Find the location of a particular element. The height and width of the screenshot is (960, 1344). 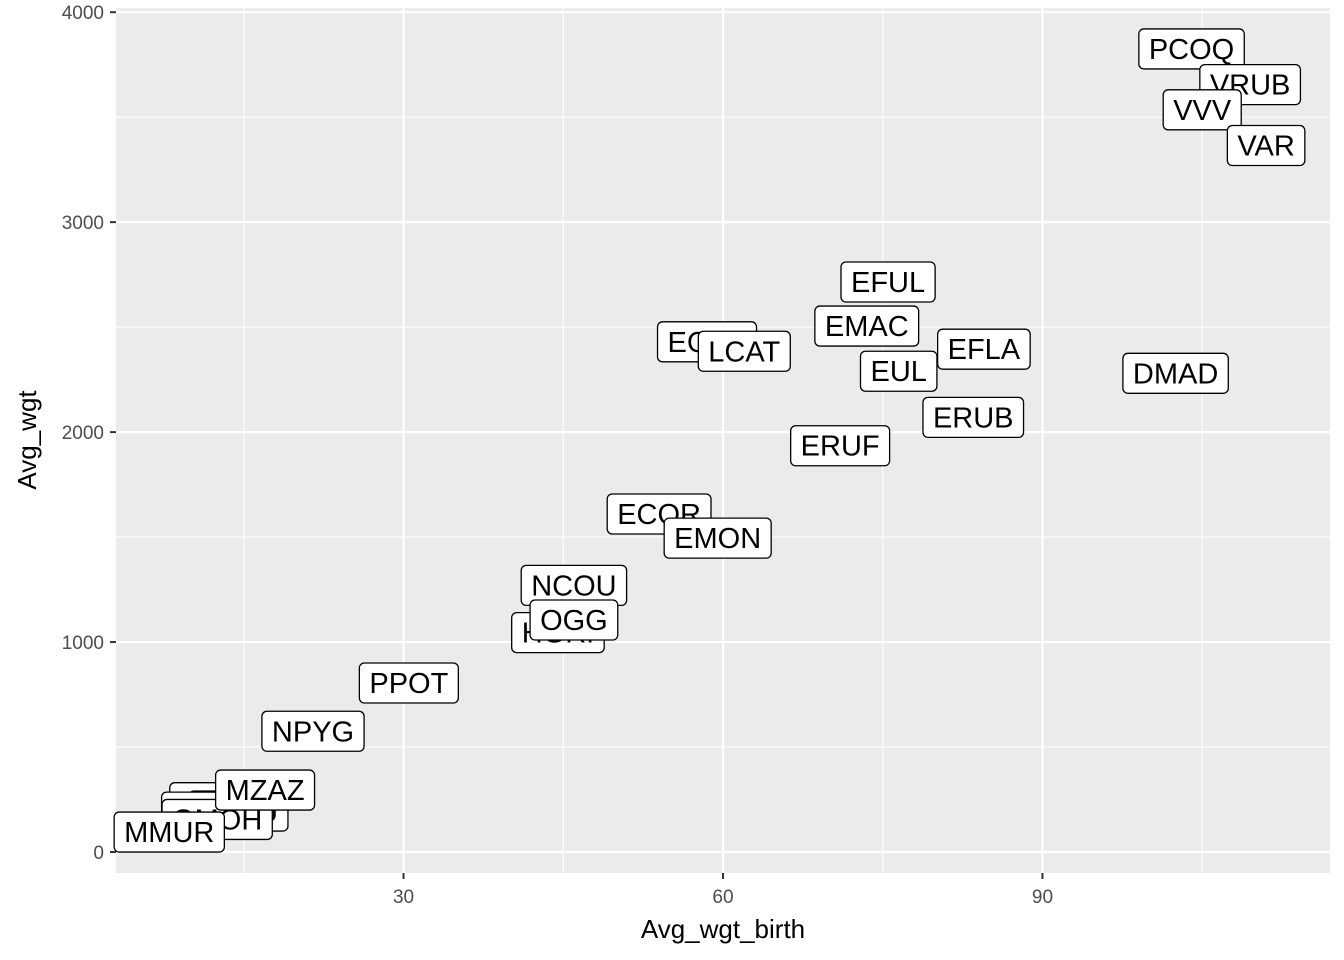

point-label: PPOT is located at coordinates (408, 683).